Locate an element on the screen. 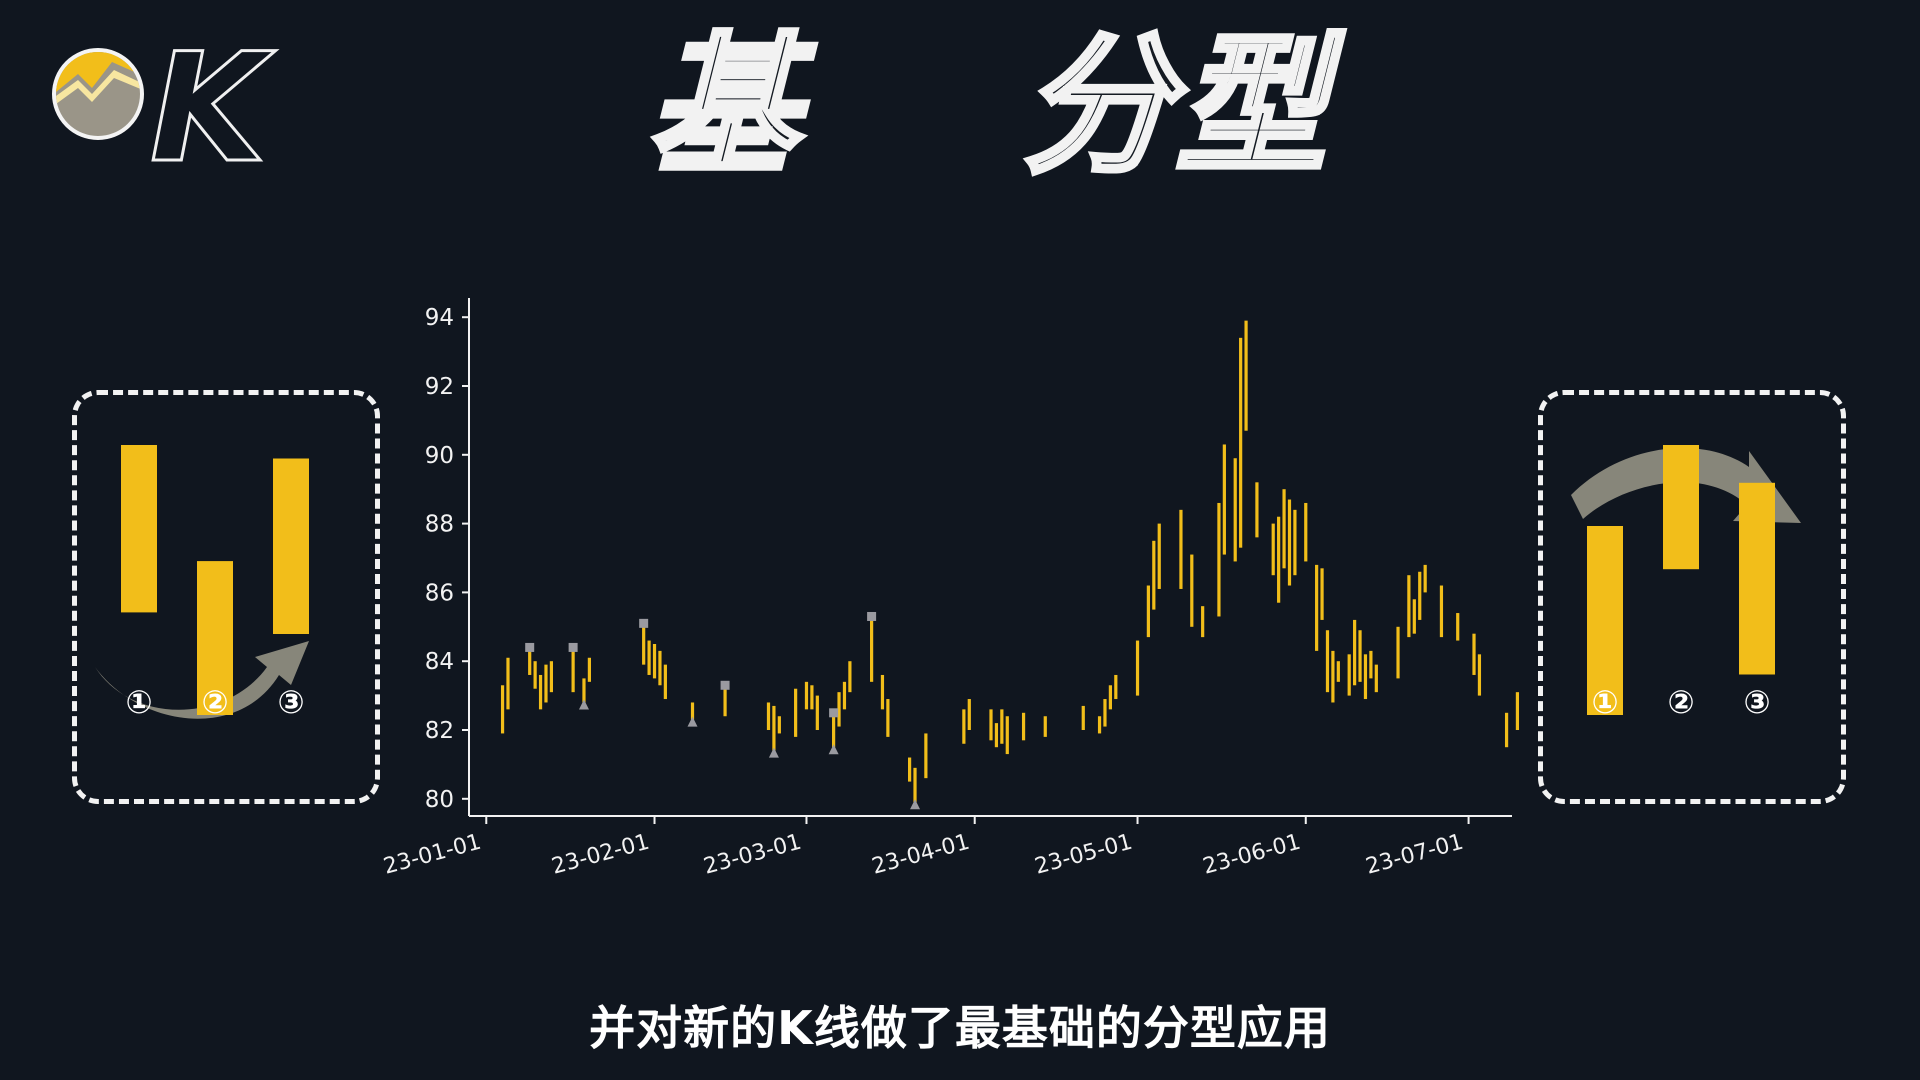  y-tick-label: 94 is located at coordinates (439, 318).